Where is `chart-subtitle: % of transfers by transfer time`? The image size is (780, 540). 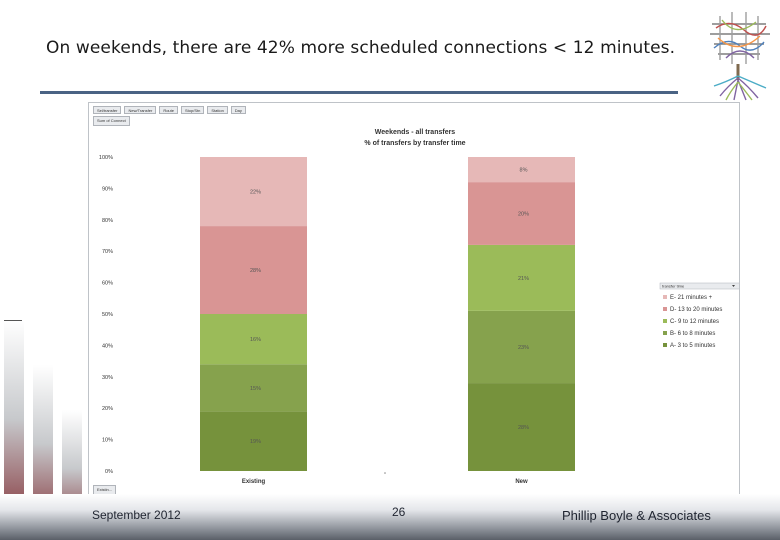 chart-subtitle: % of transfers by transfer time is located at coordinates (414, 143).